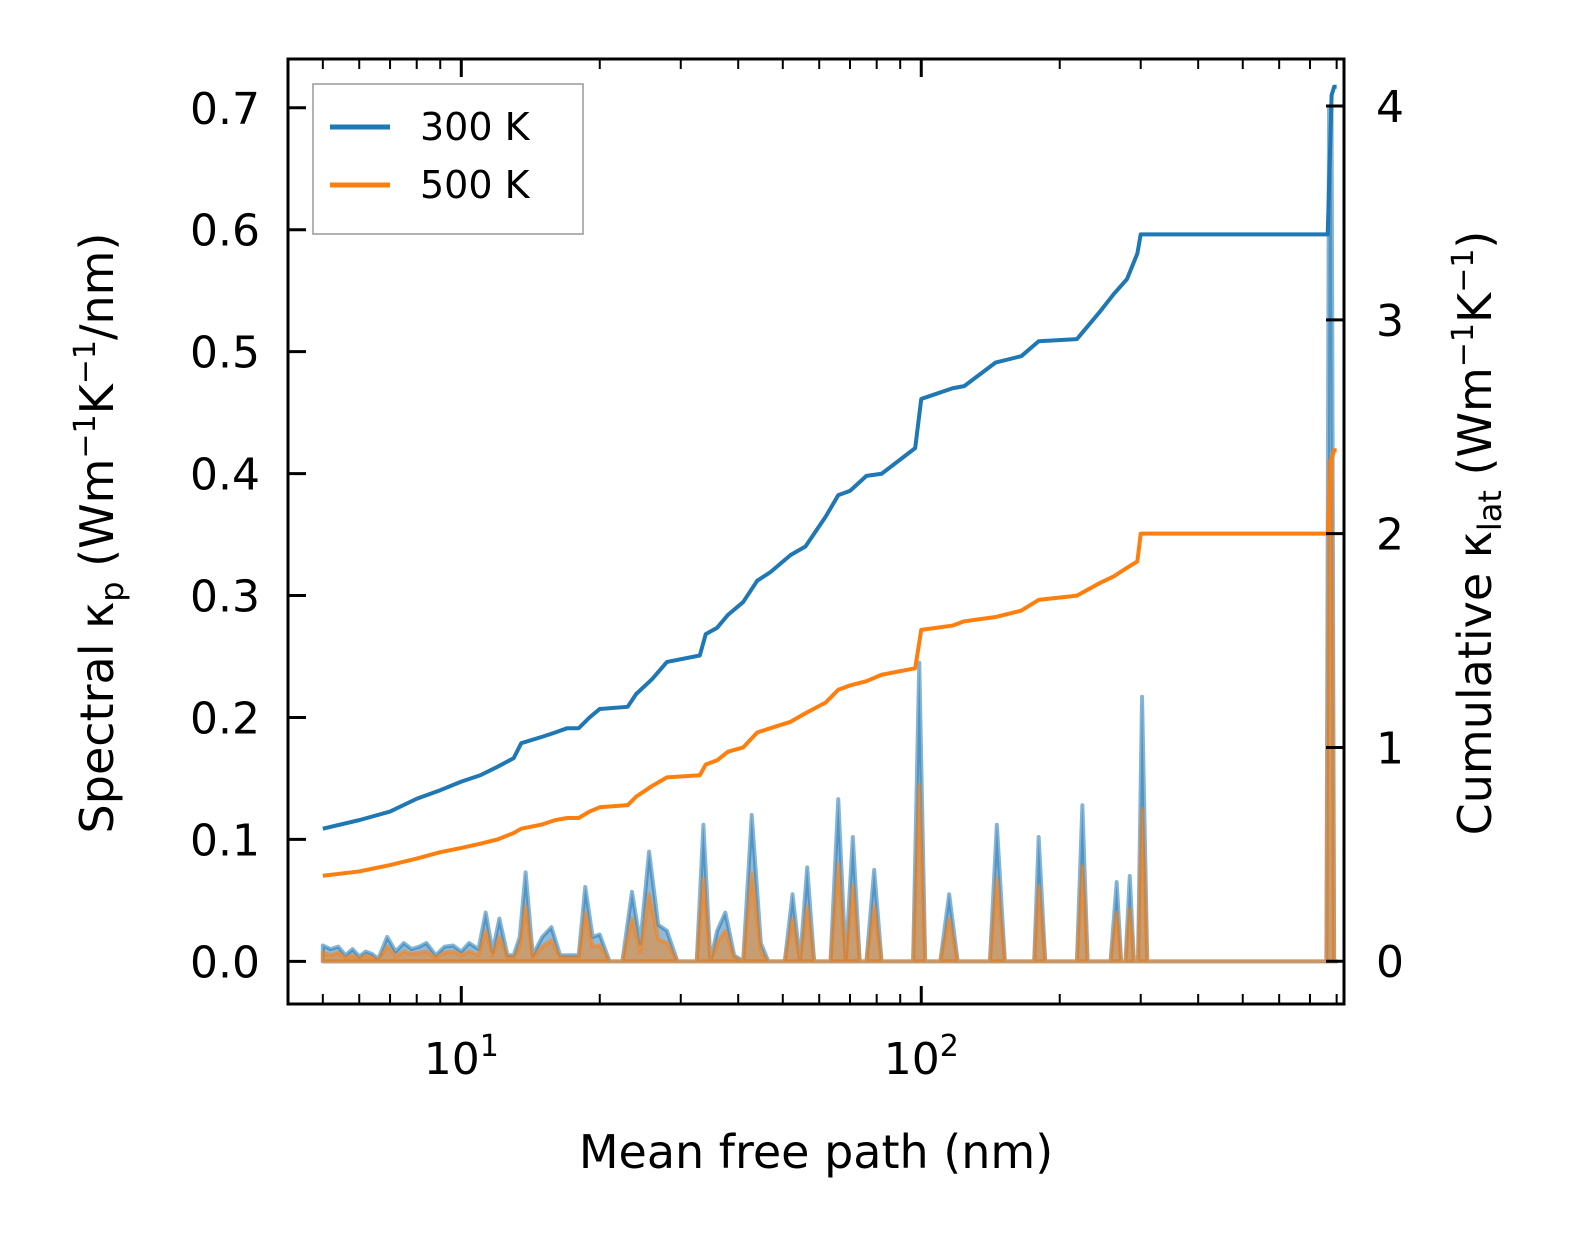 This screenshot has height=1254, width=1586. What do you see at coordinates (225, 962) in the screenshot?
I see `y-left-tick-label: 0.0` at bounding box center [225, 962].